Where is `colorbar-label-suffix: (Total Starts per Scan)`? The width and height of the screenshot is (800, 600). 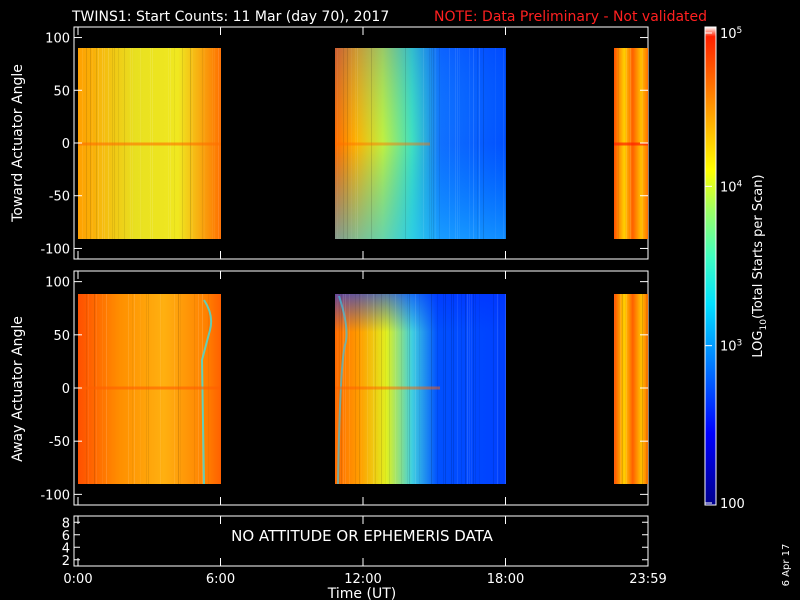
colorbar-label-suffix: (Total Starts per Scan) is located at coordinates (758, 246).